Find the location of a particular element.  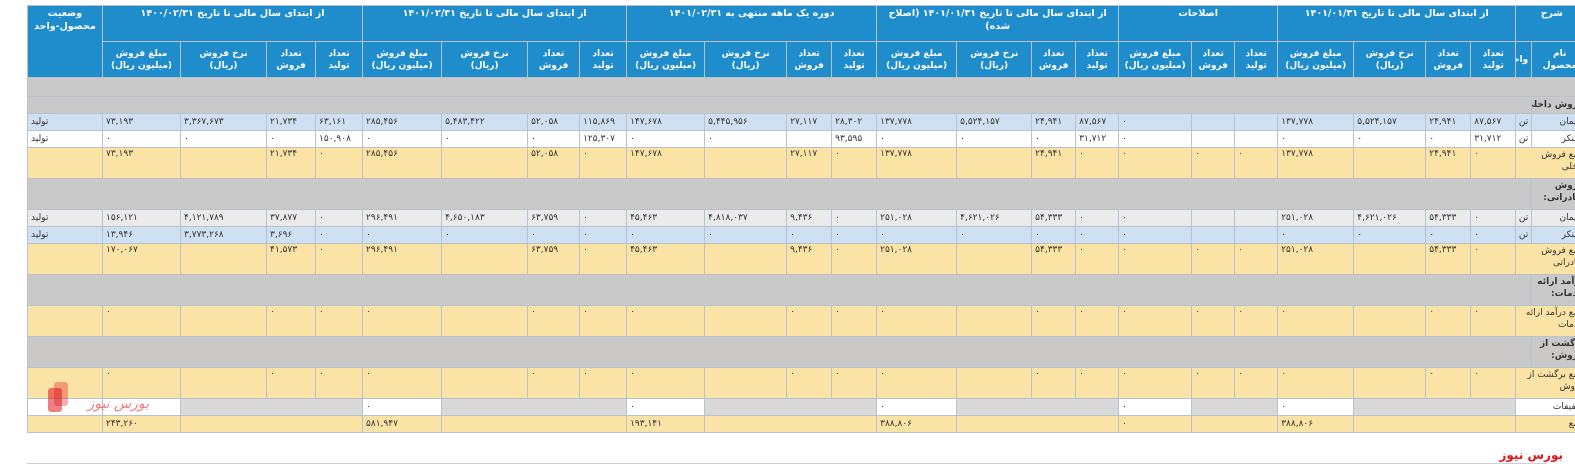

corrections-header: اصلاحات is located at coordinates (1198, 23).